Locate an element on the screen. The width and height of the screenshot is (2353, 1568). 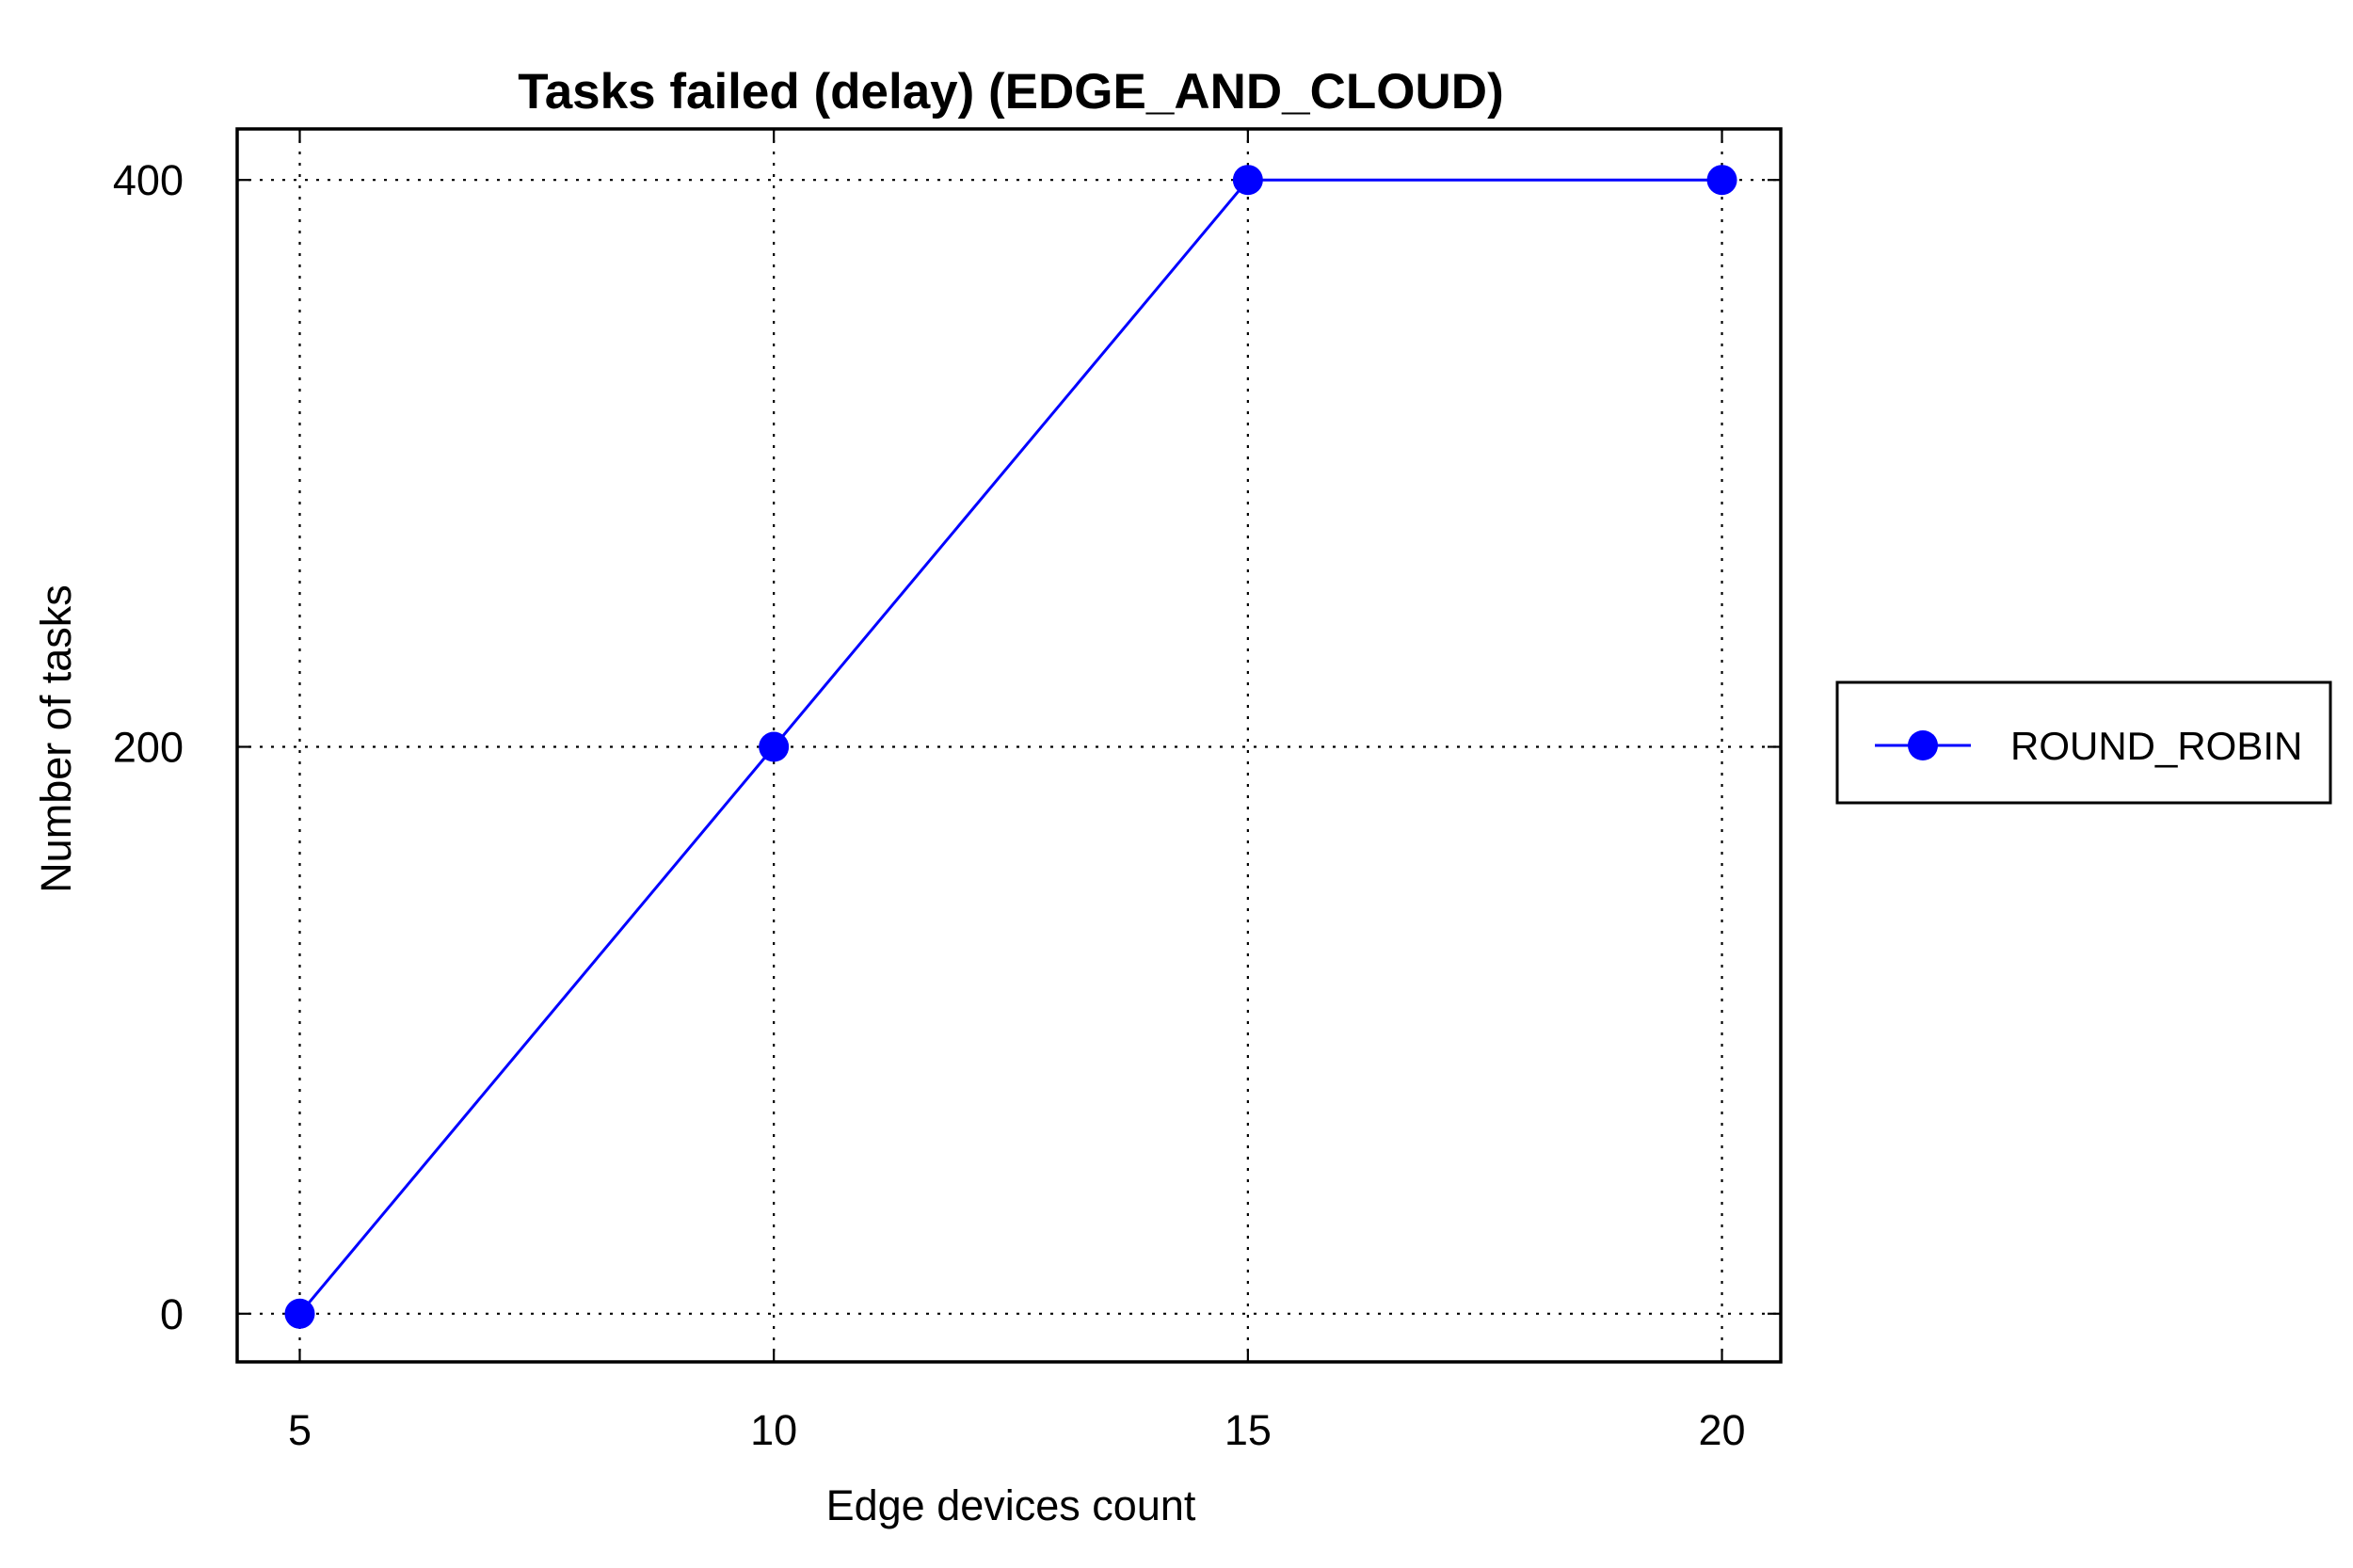
x-axis-label: Edge devices count is located at coordinates (1011, 1505).